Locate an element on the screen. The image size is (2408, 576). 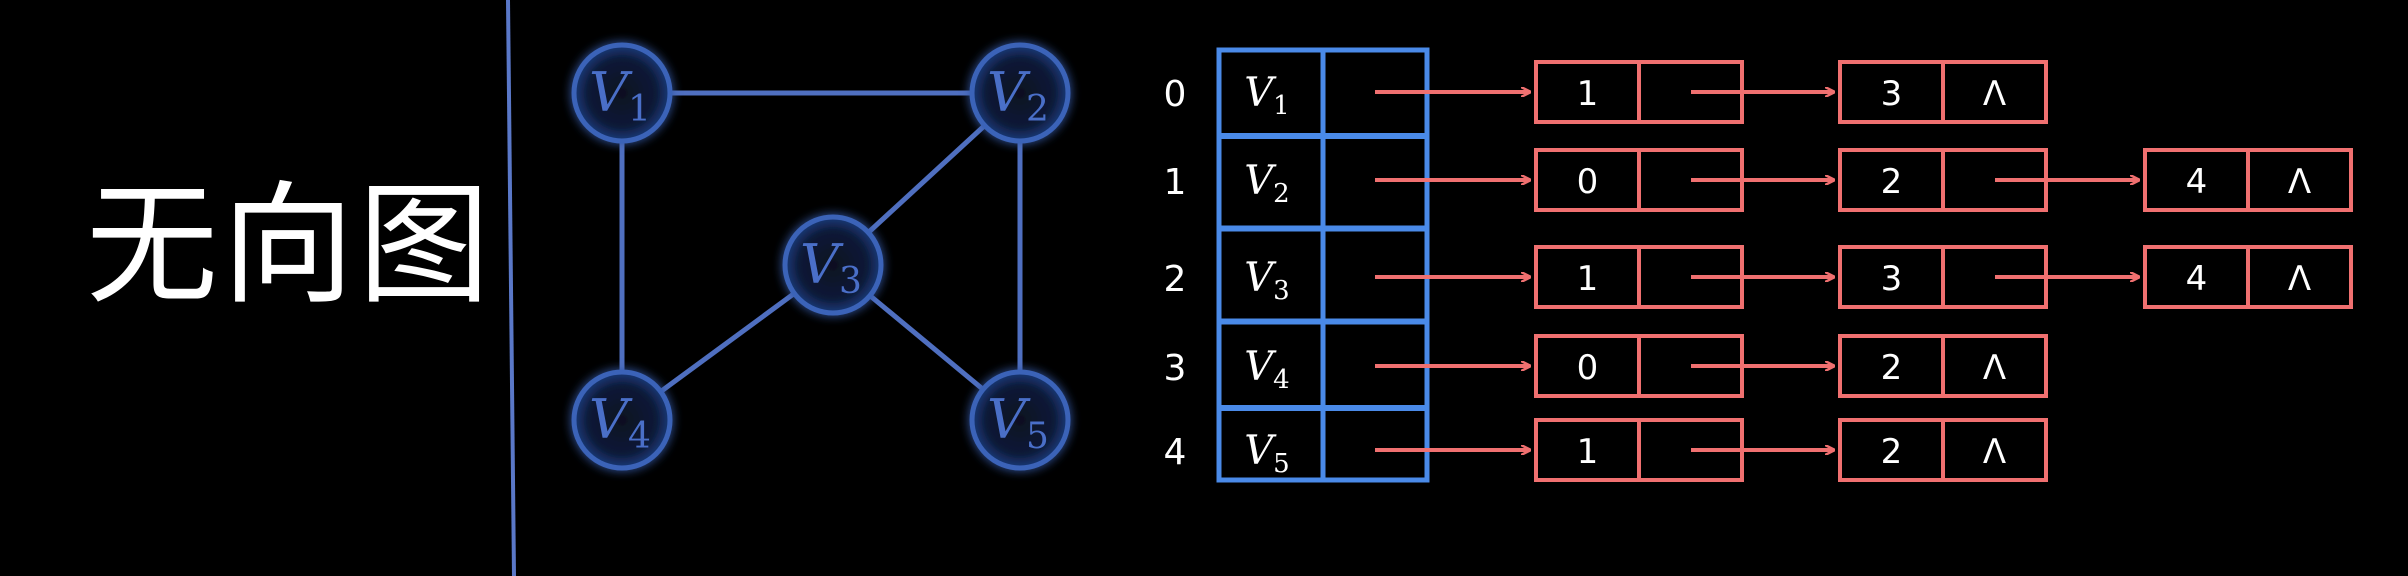
vertex-cell-label: V3 is located at coordinates (1266, 280).